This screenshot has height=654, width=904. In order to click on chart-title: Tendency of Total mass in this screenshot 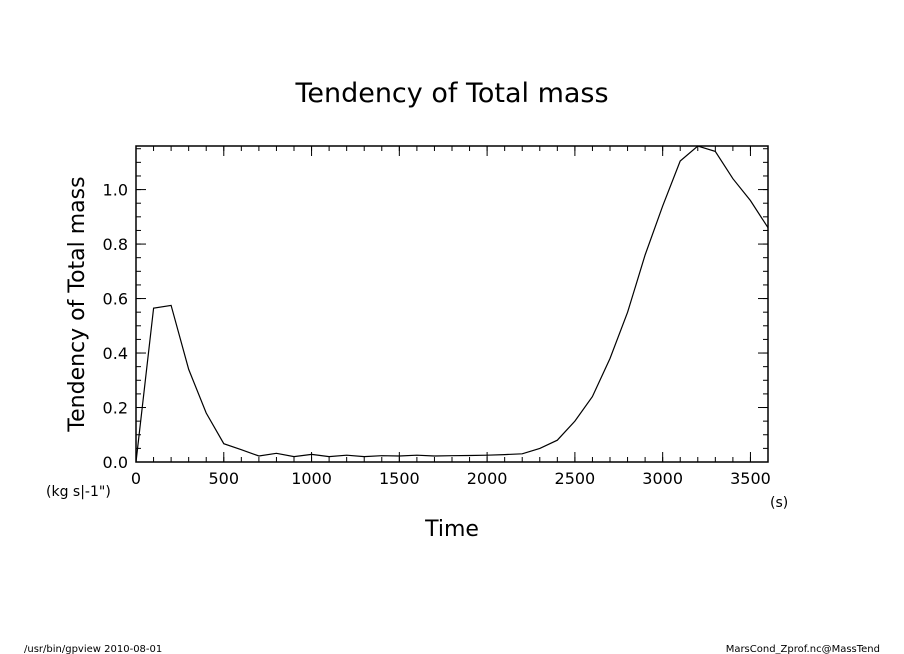, I will do `click(451, 93)`.